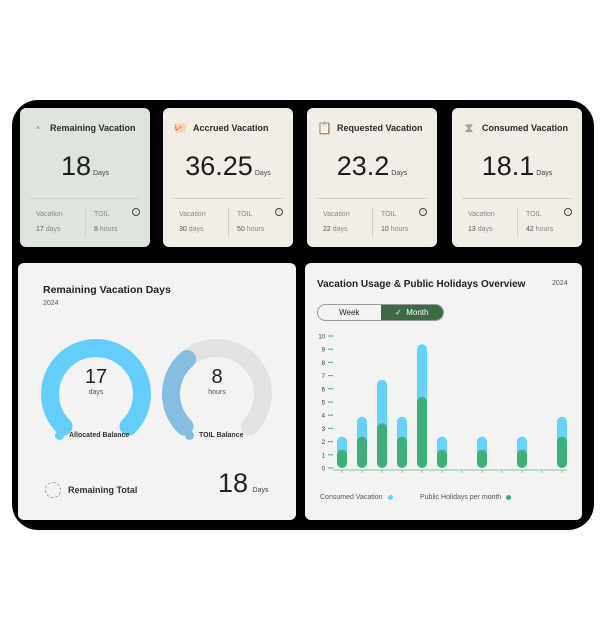  Describe the element at coordinates (324, 470) in the screenshot. I see `y-tick-label: 0` at that location.